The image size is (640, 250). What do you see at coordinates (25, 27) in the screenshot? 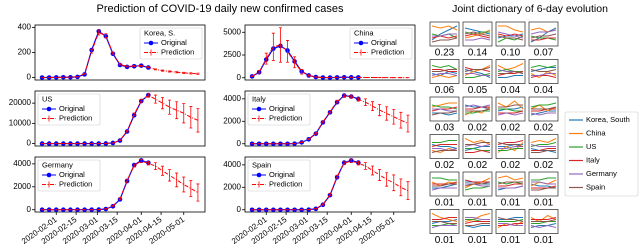
I see `y-tick-label: 400` at bounding box center [25, 27].